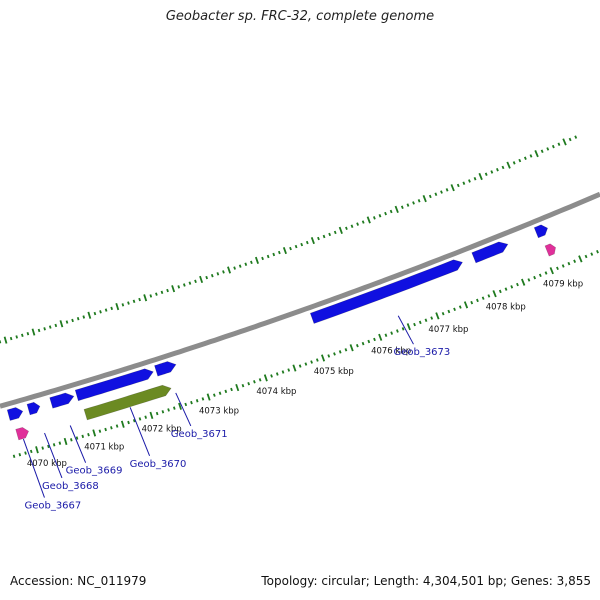  I want to click on map-title: Geobacter sp. FRC-32, complete genome, so click(300, 16).